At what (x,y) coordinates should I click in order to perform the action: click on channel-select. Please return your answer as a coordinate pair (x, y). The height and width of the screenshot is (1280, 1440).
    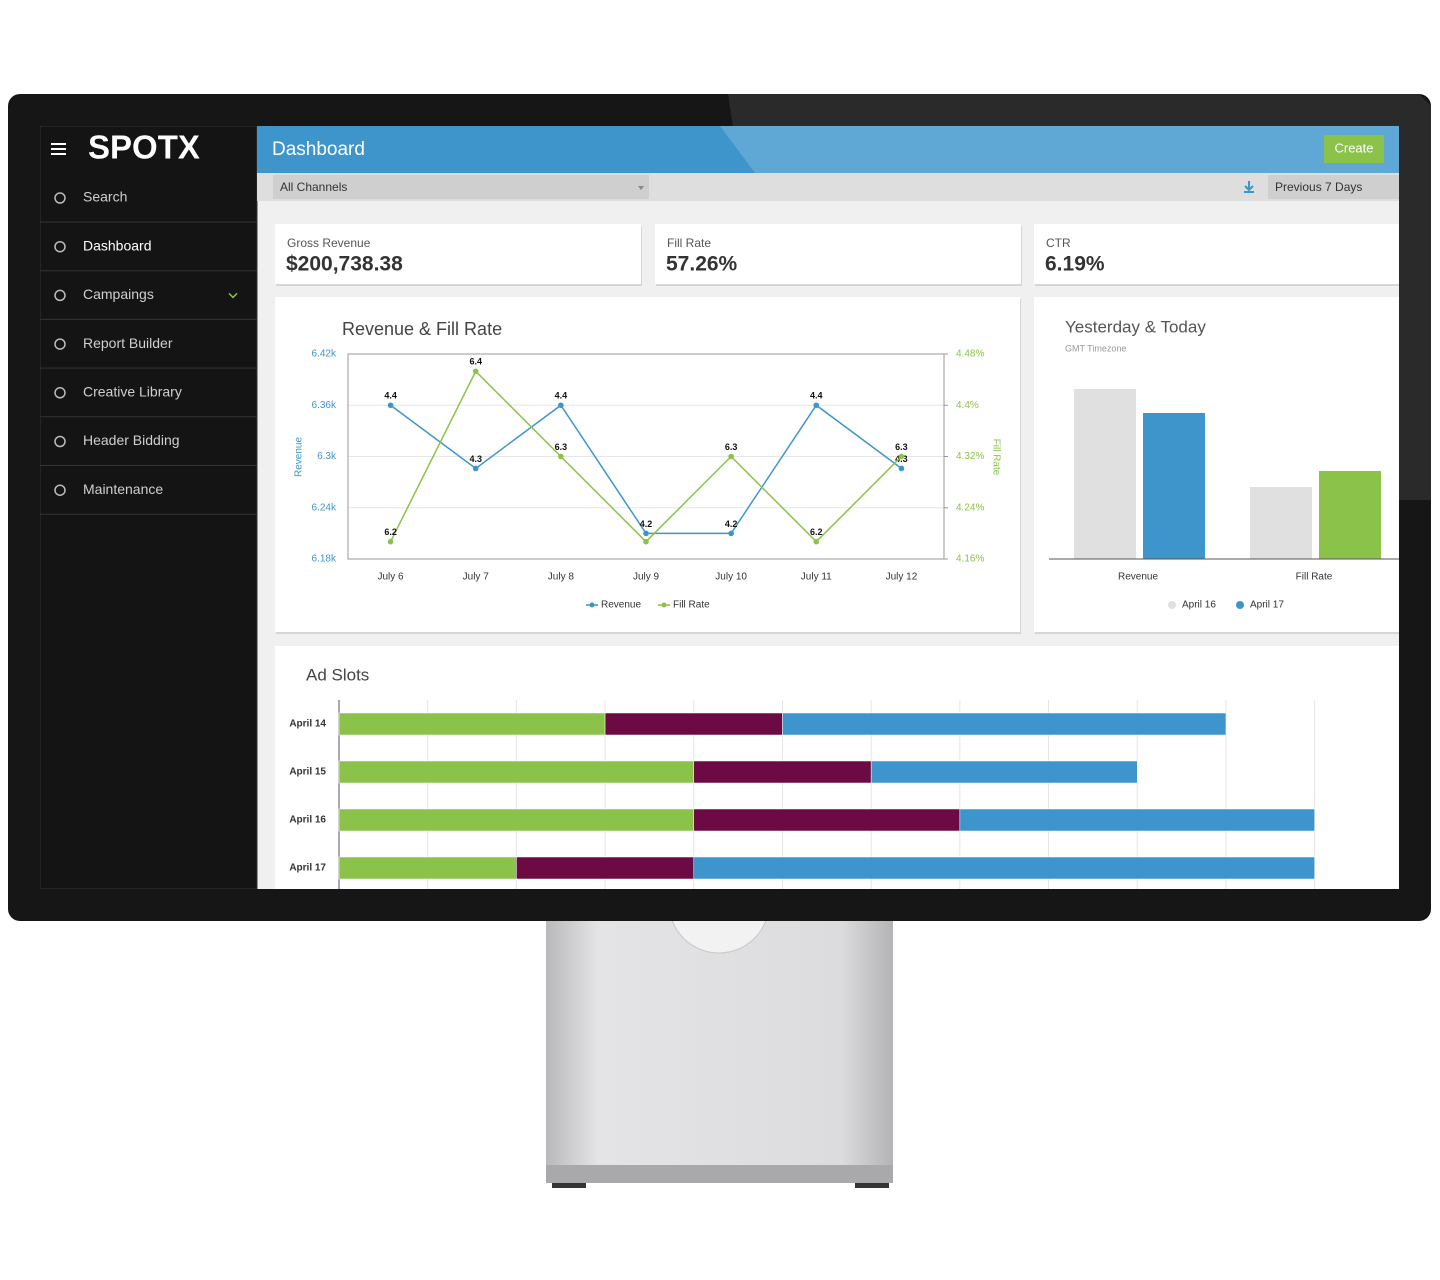
    Looking at the image, I should click on (461, 187).